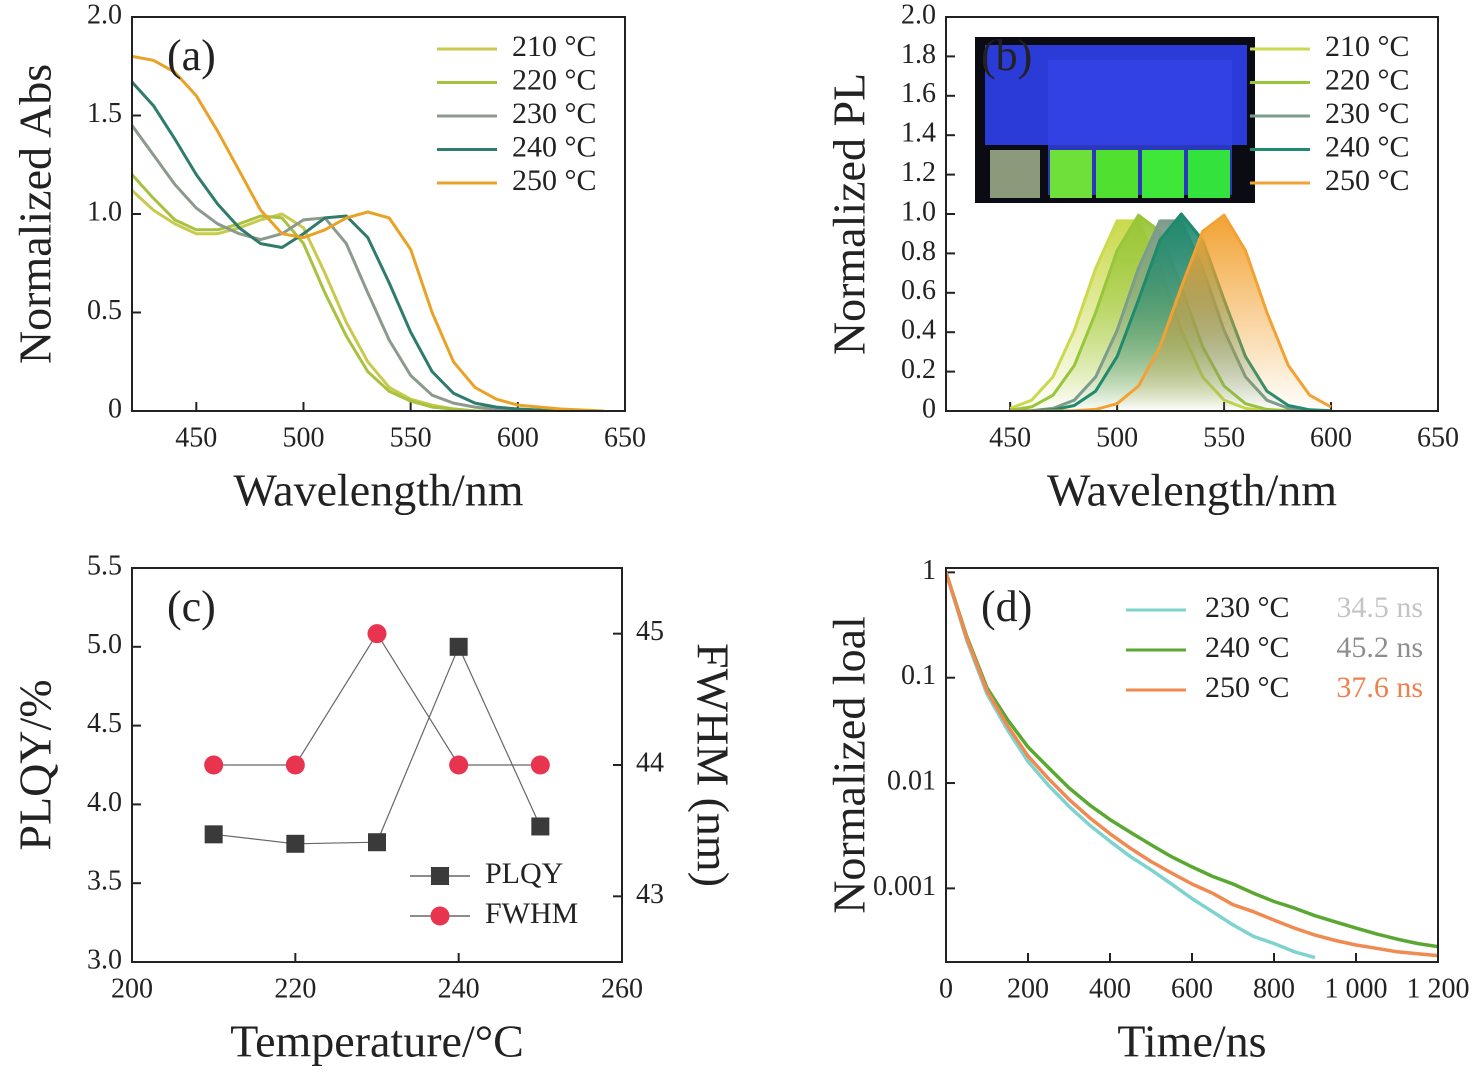 This screenshot has width=1476, height=1078. I want to click on panel-label: (c), so click(191, 606).